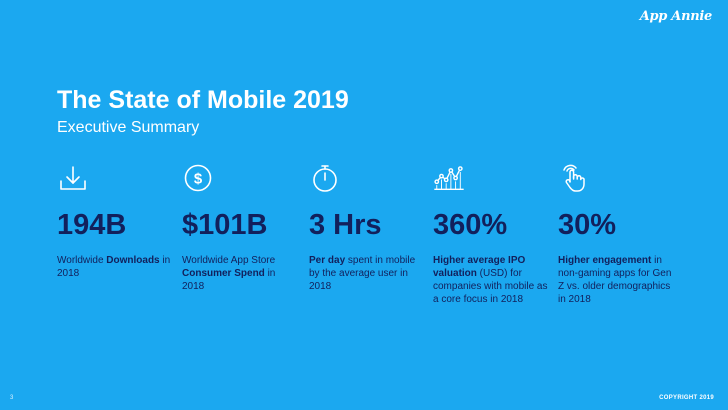  I want to click on slide-subtitle: Executive Summary, so click(128, 127).